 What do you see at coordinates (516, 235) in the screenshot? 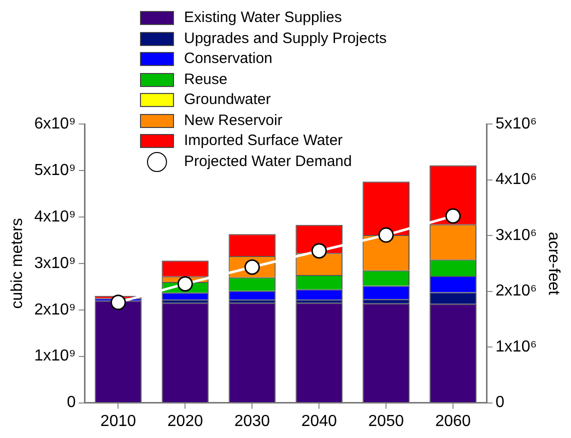
I see `y2-tick-label: 3x10⁶` at bounding box center [516, 235].